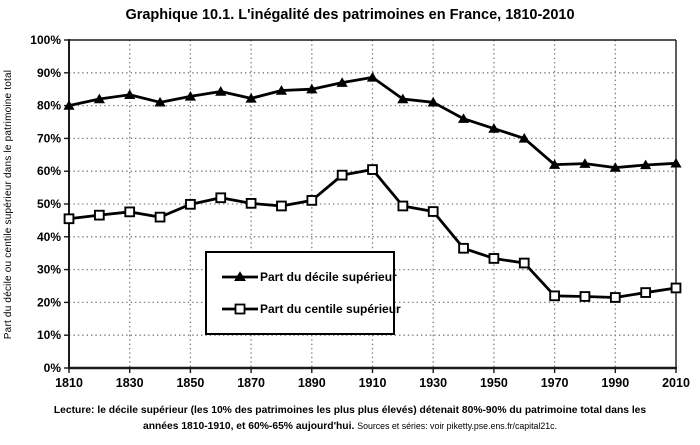 The width and height of the screenshot is (700, 445). I want to click on x-tick-label: 1810, so click(69, 383).